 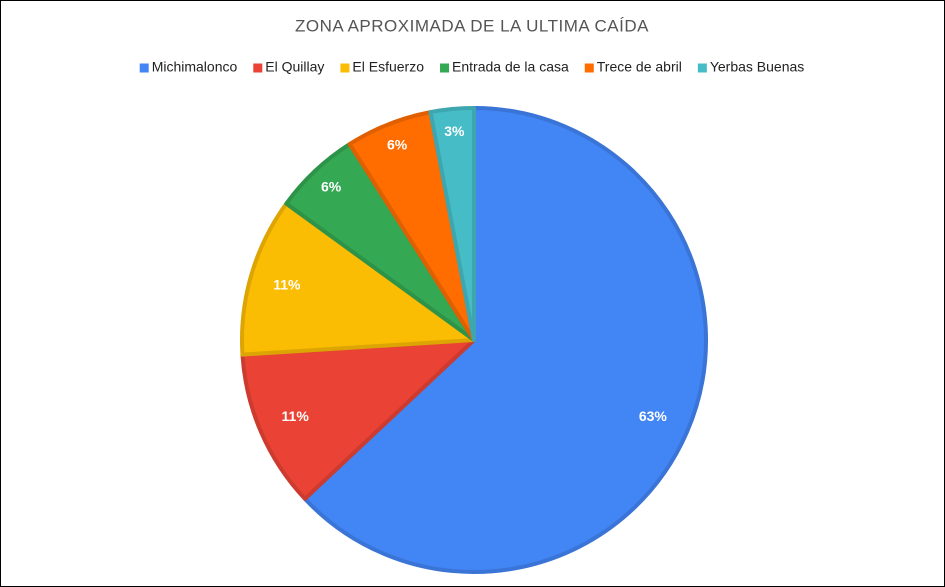 I want to click on legend-label: Trece de abril, so click(x=639, y=67).